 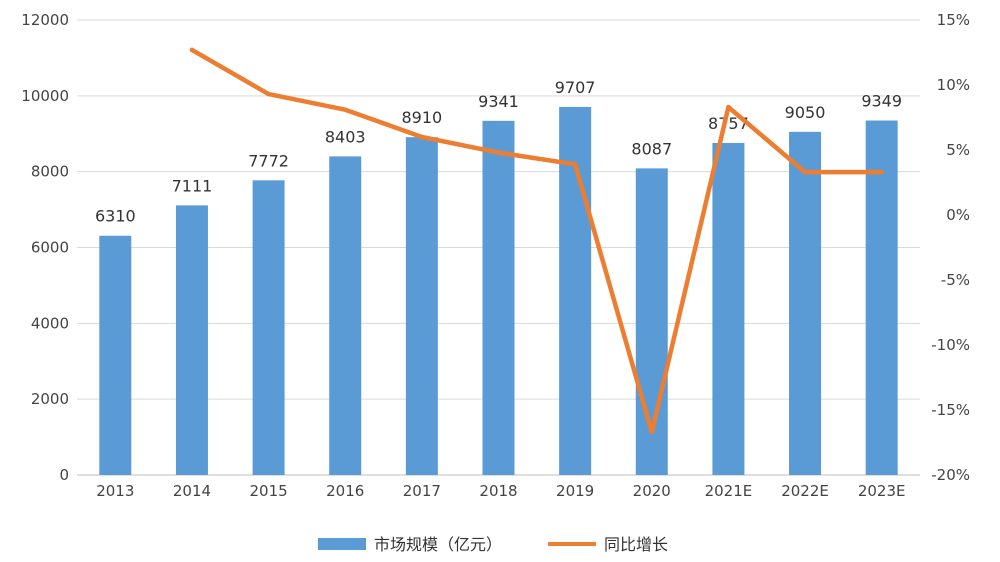 What do you see at coordinates (45, 96) in the screenshot?
I see `left-axis-tick-label: 10000` at bounding box center [45, 96].